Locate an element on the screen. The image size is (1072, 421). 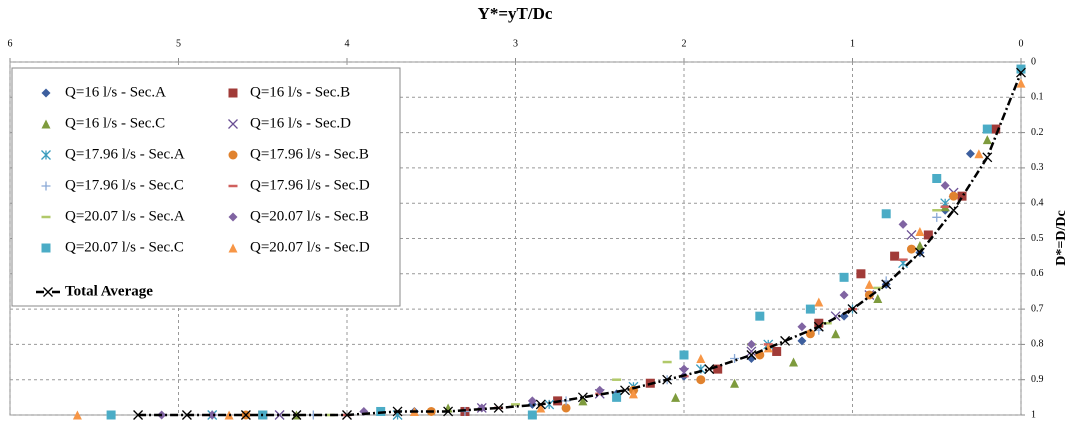
legend-label: Q=20.07 l/s - Sec.B is located at coordinates (309, 216).